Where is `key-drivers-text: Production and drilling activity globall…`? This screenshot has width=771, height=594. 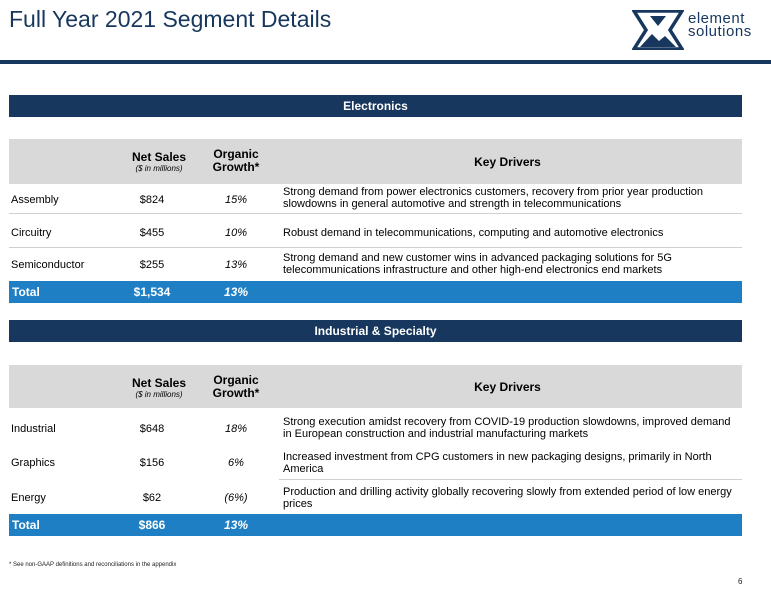
key-drivers-text: Production and drilling activity globall… is located at coordinates (507, 498).